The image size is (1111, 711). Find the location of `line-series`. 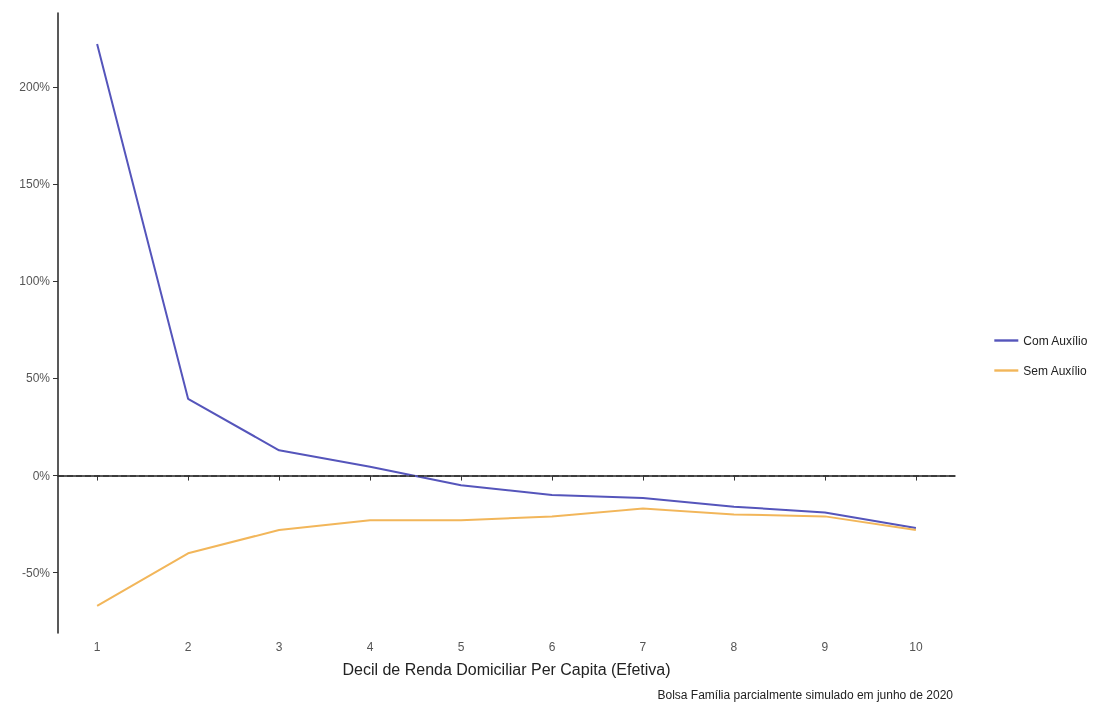

line-series is located at coordinates (506, 557).